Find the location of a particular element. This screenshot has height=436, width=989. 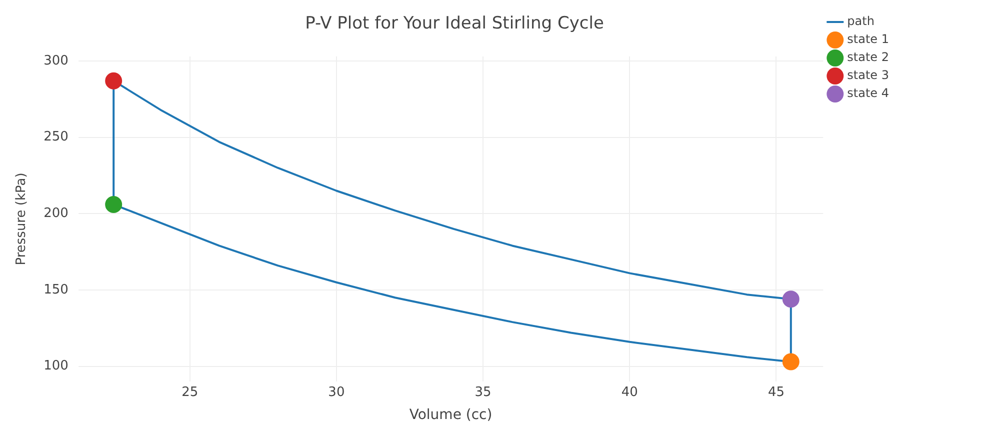

y-tick-label: 200 is located at coordinates (56, 214).